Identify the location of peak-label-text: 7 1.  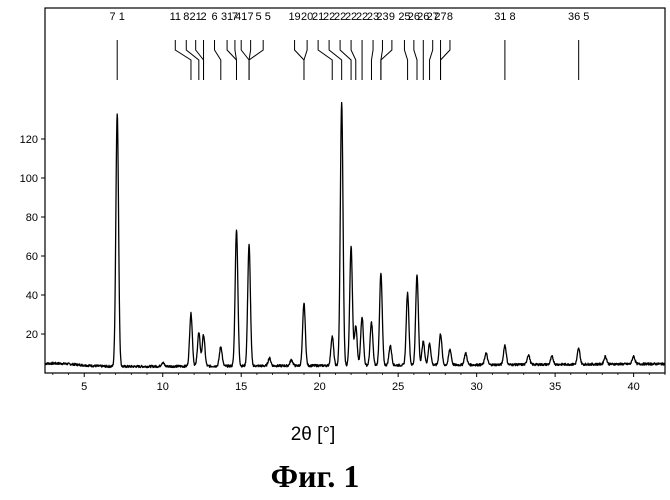
(117, 17).